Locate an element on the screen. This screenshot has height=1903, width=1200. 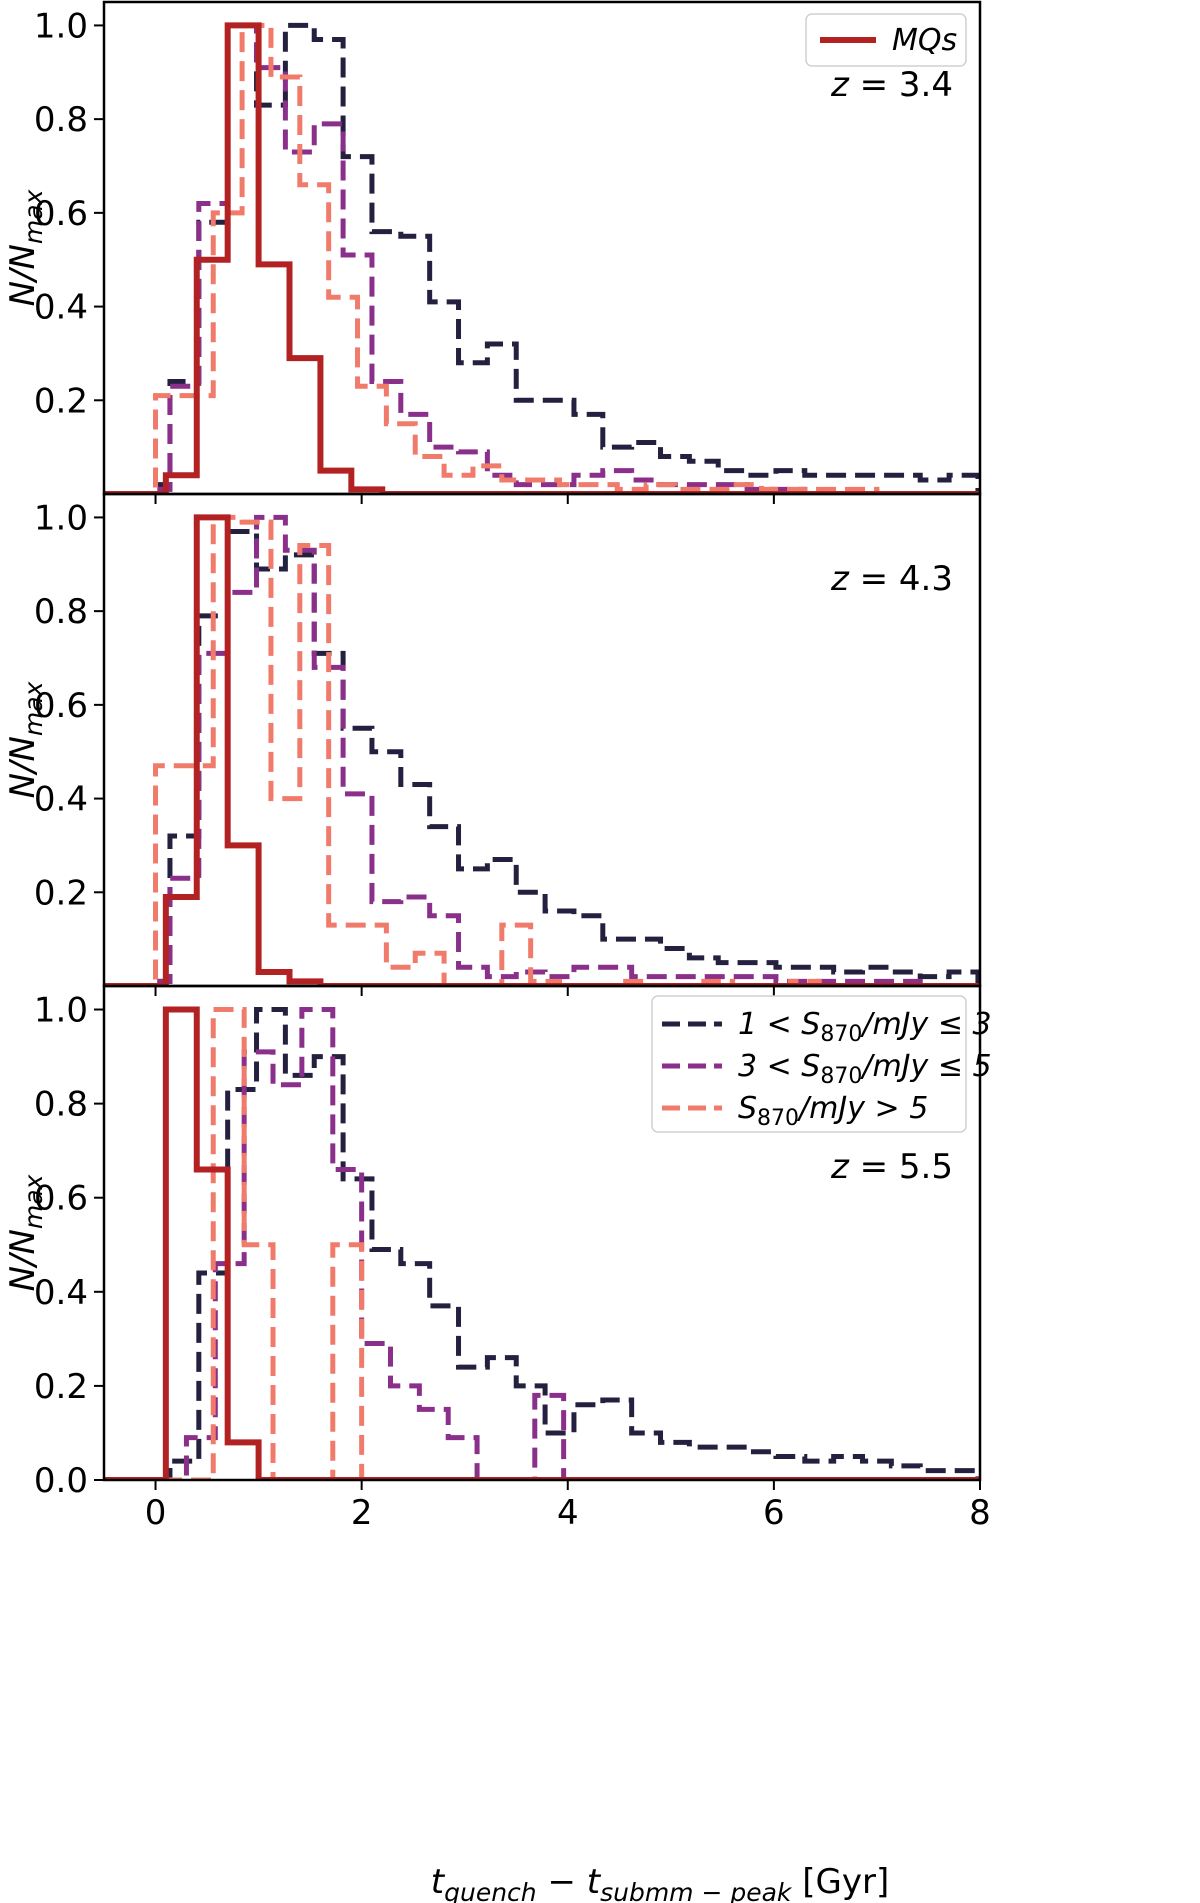
legend-top: MQs is located at coordinates (886, 40).